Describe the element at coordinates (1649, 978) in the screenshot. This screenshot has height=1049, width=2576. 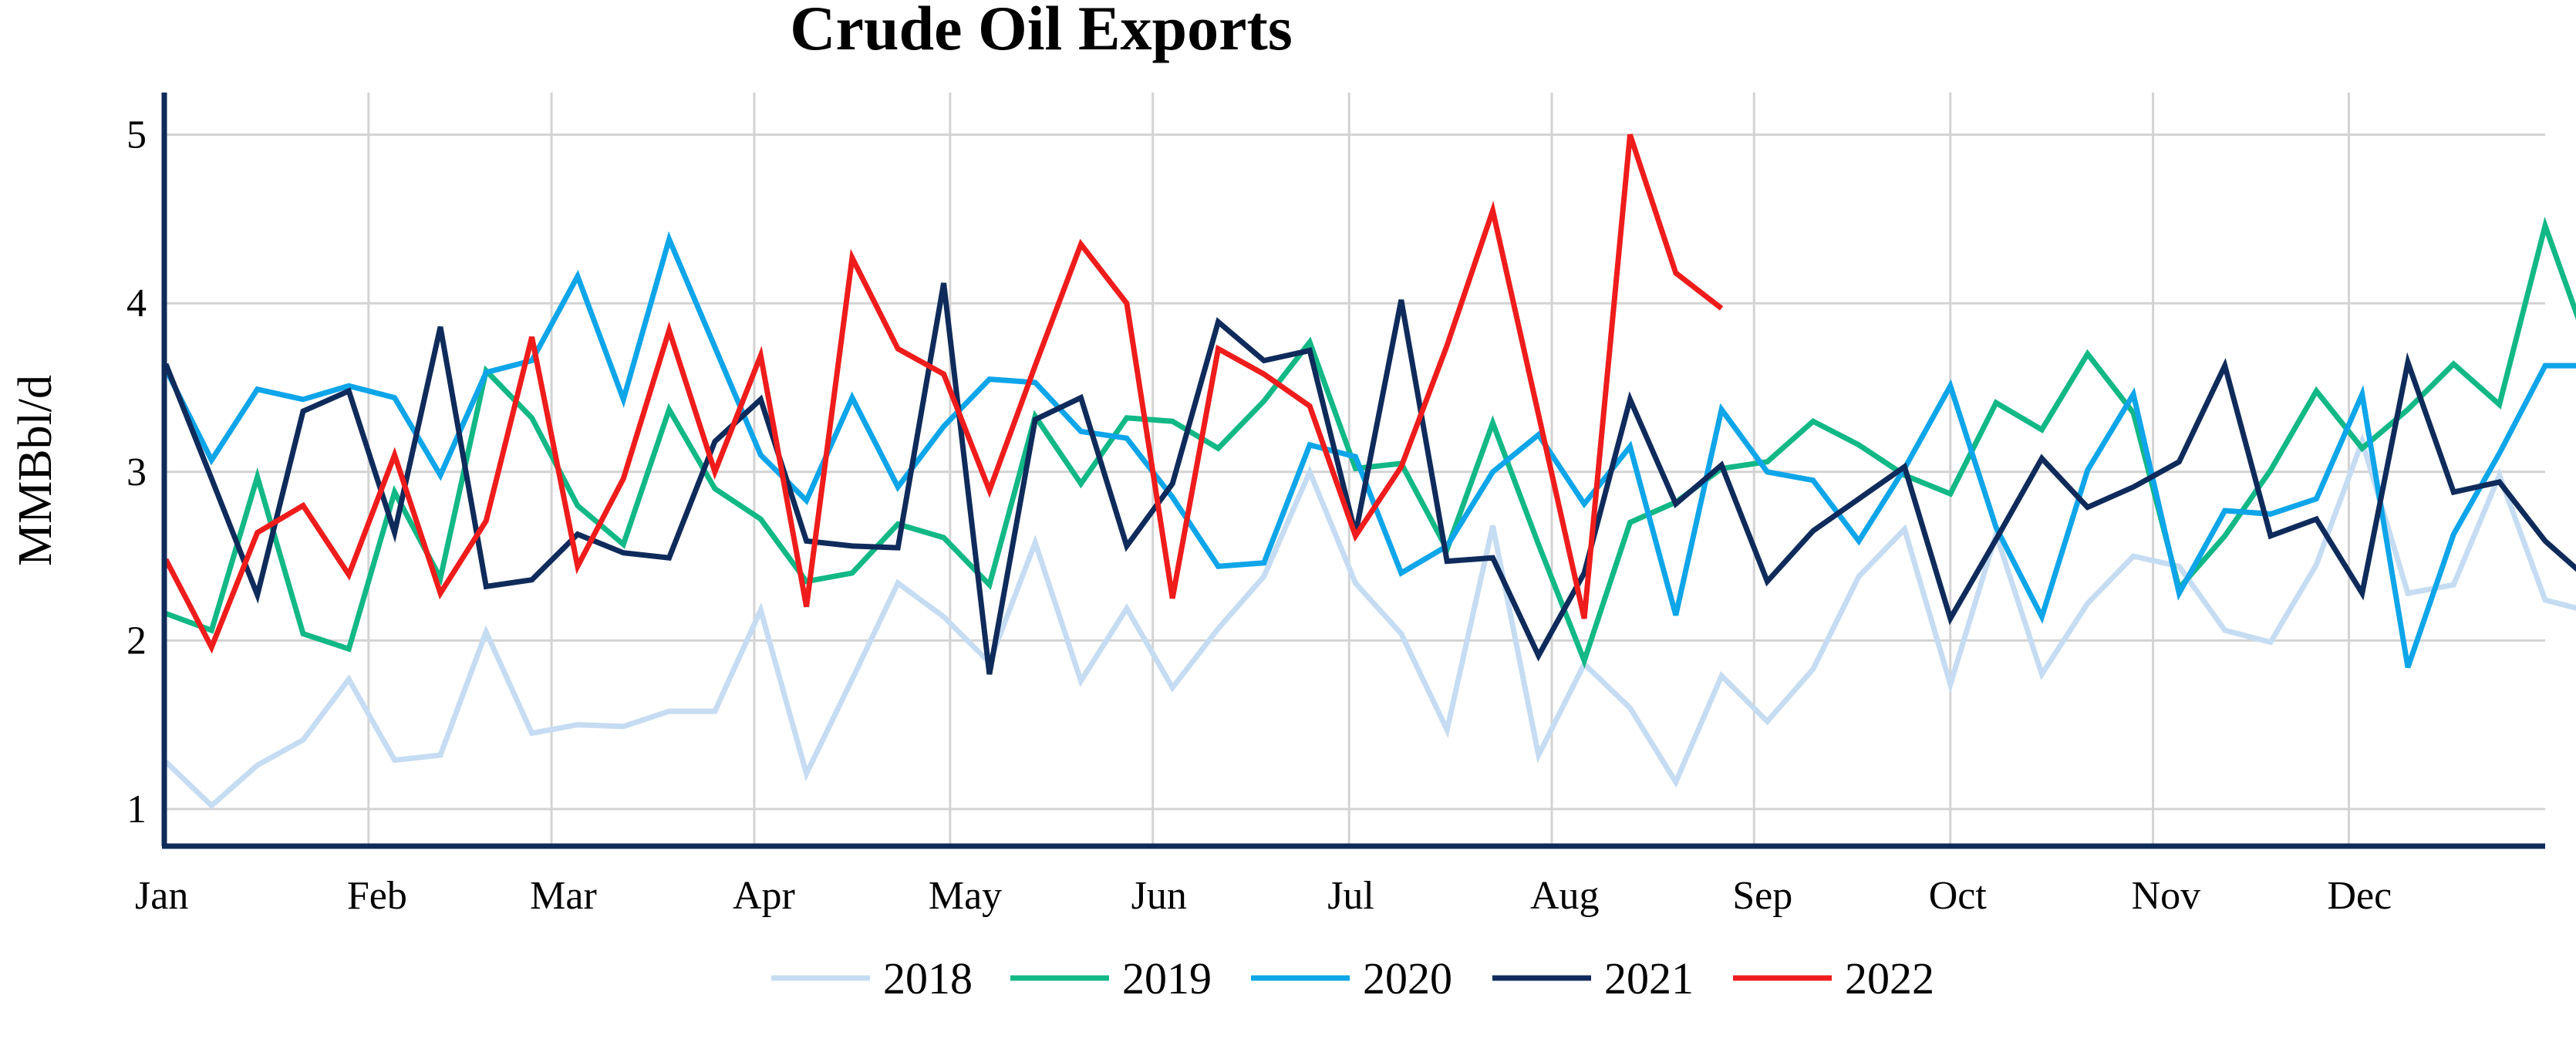
I see `legend-label-2021: 2021` at that location.